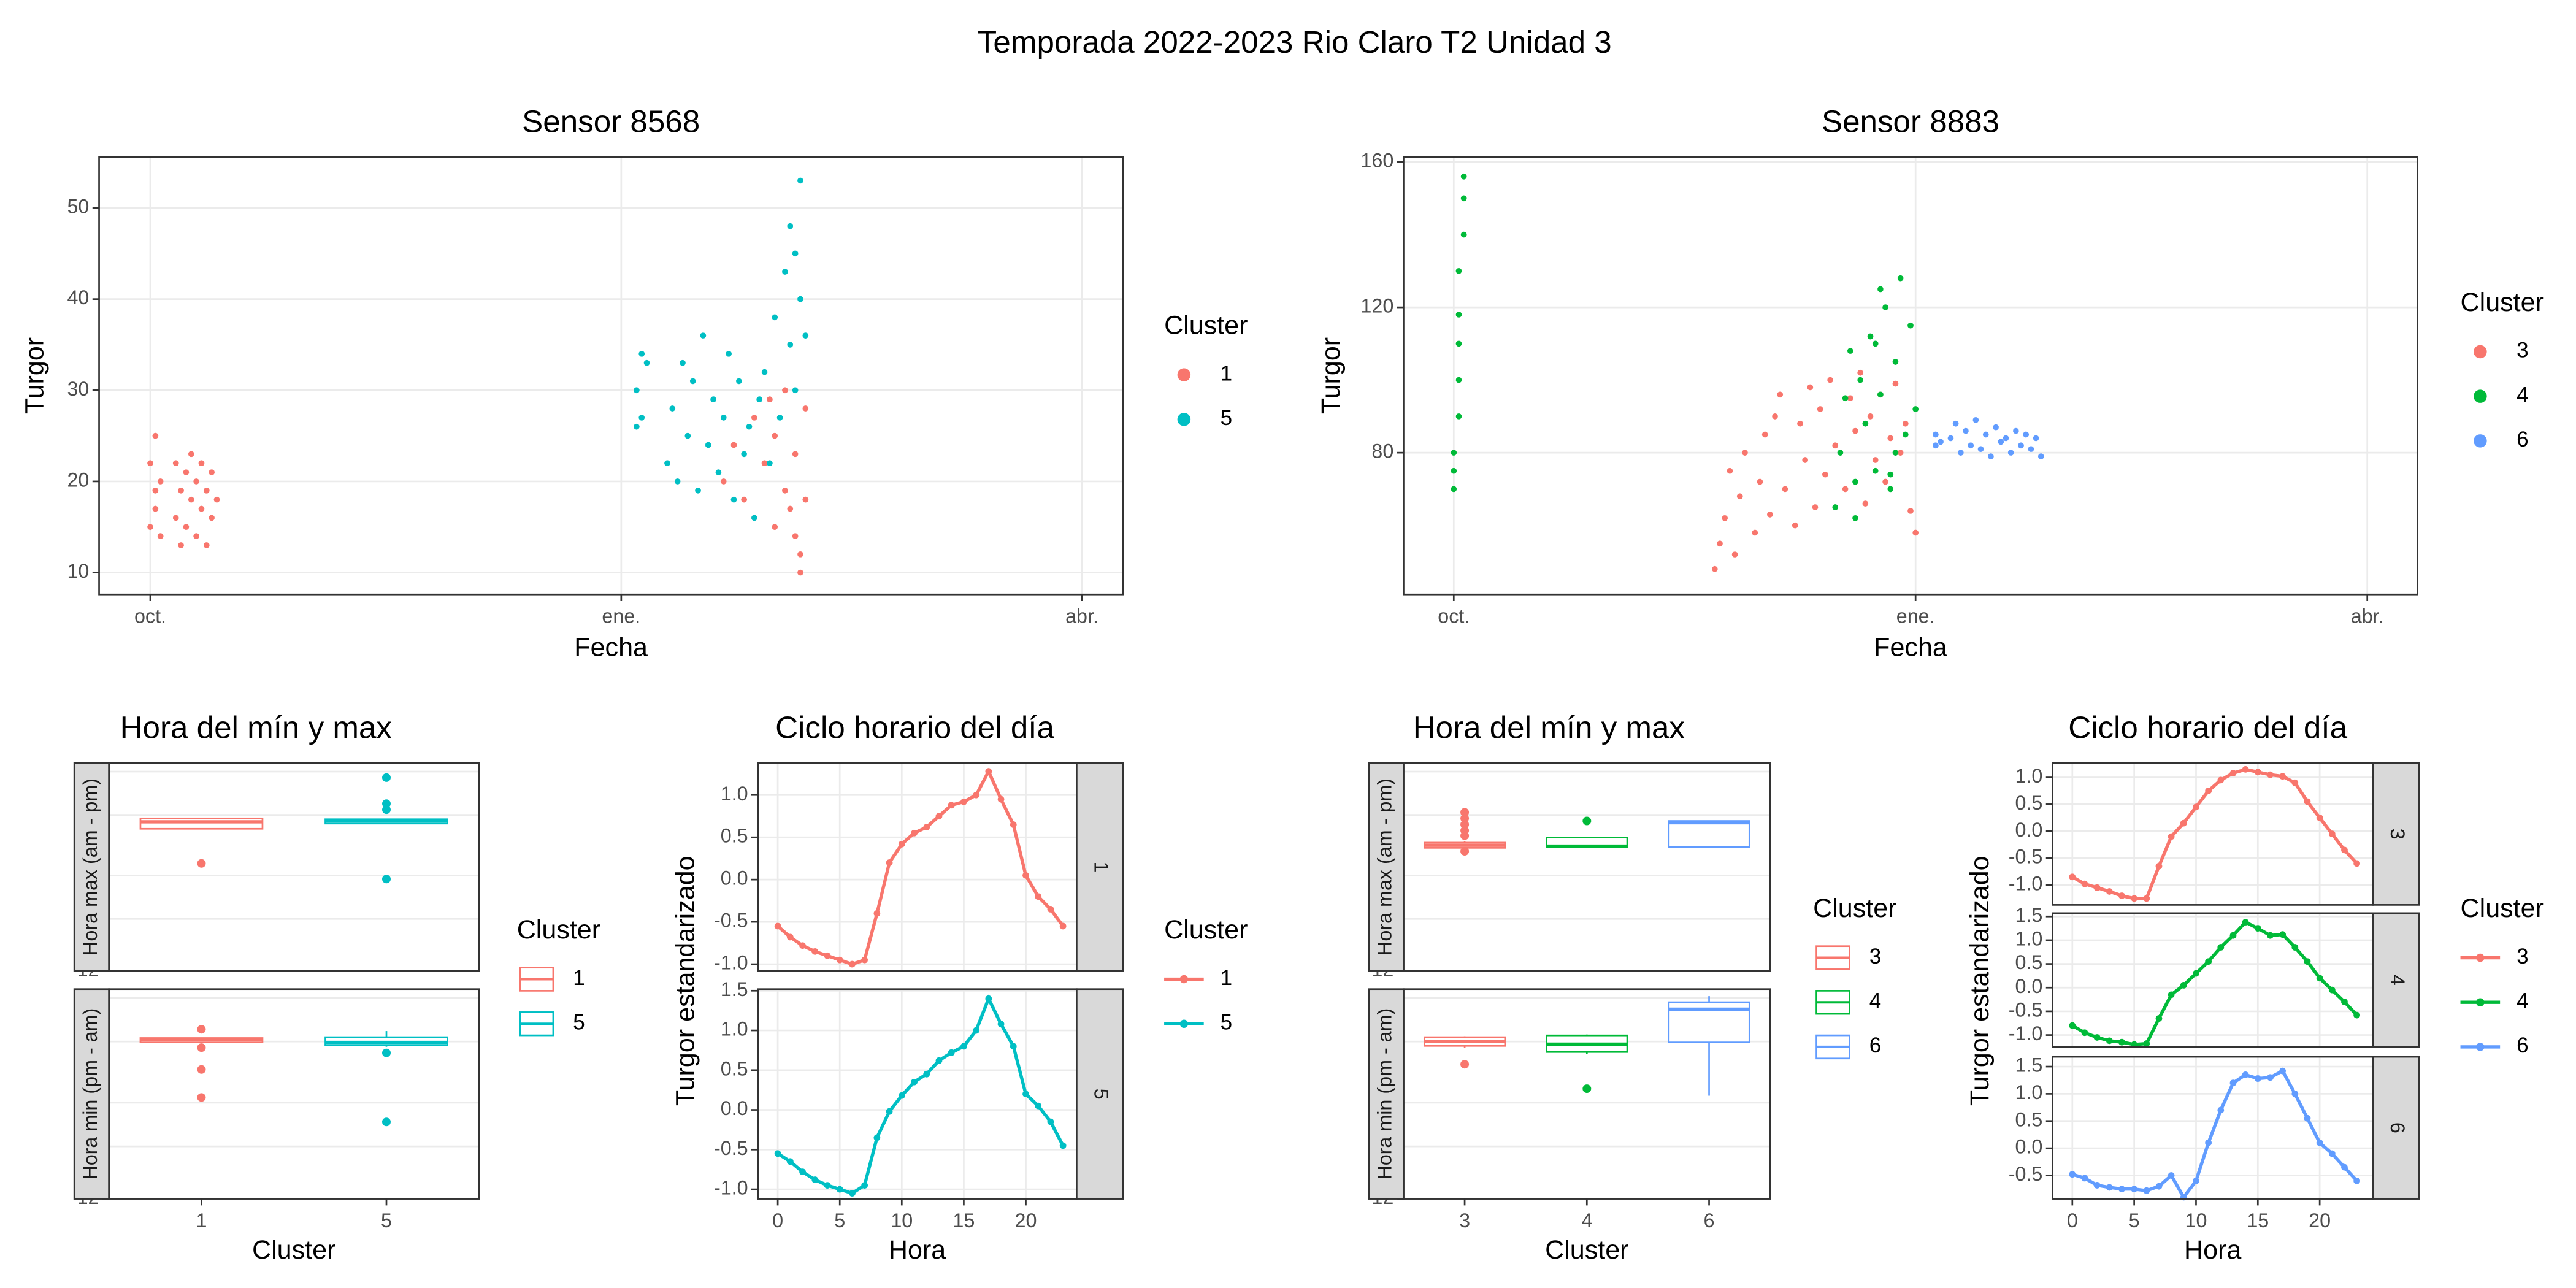 The image size is (2576, 1288). Describe the element at coordinates (1382, 451) in the screenshot. I see `y-tick-label: 80` at that location.